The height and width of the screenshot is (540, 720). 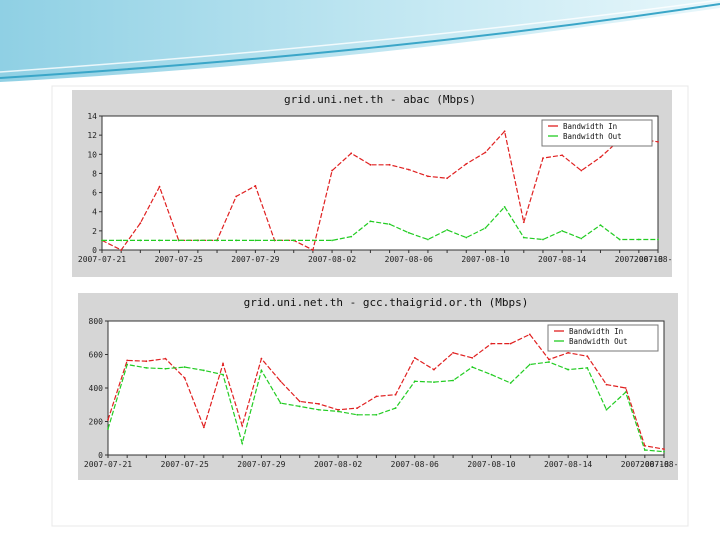 What do you see at coordinates (562, 259) in the screenshot?
I see `x-tick-label: 2007-08-14` at bounding box center [562, 259].